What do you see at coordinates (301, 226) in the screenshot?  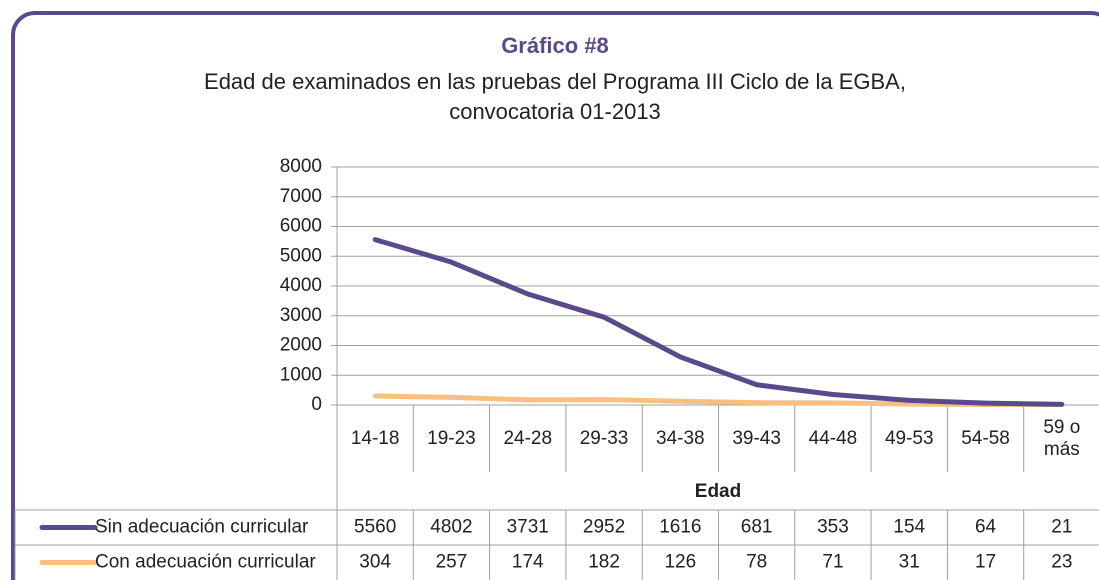 I see `y-tick-label: 6000` at bounding box center [301, 226].